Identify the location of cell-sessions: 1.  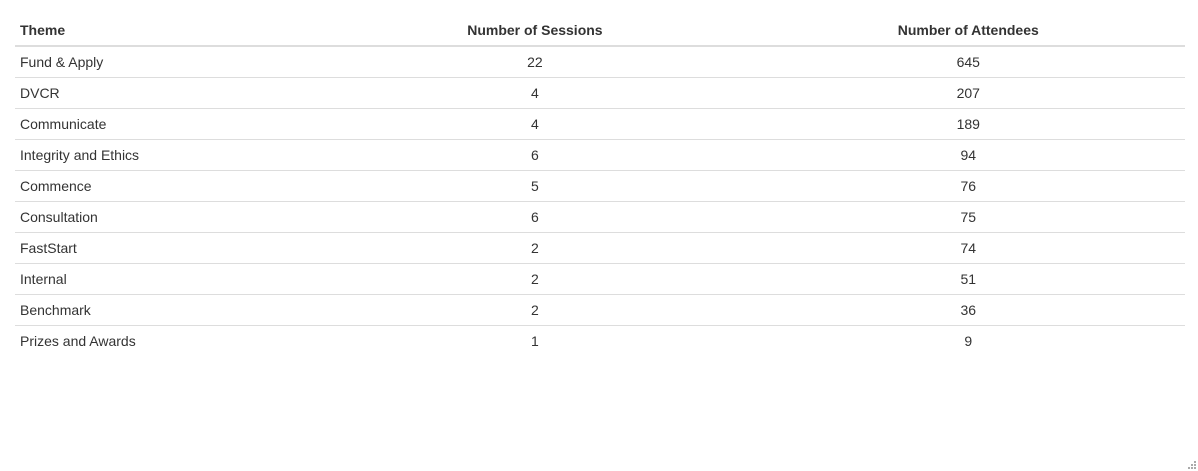
(535, 341).